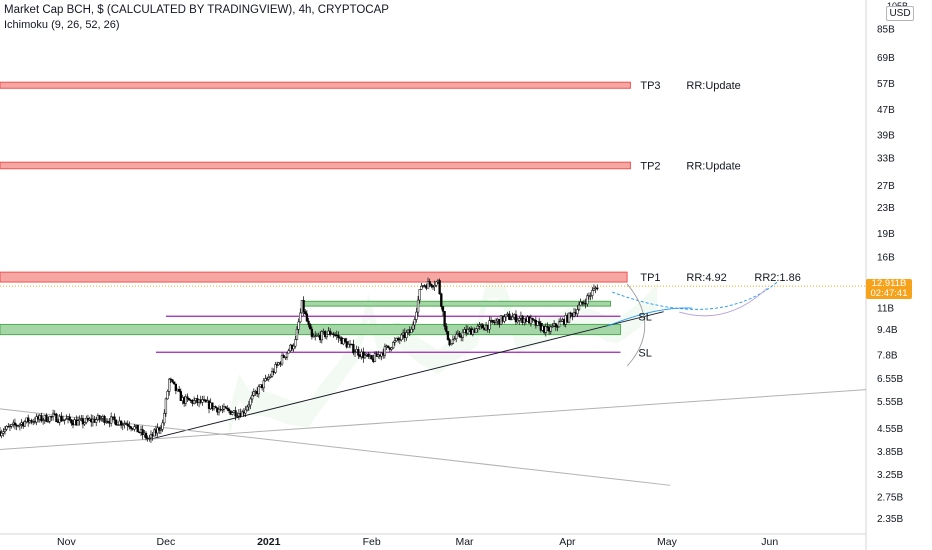  Describe the element at coordinates (464, 542) in the screenshot. I see `x-tick-label: Mar` at that location.